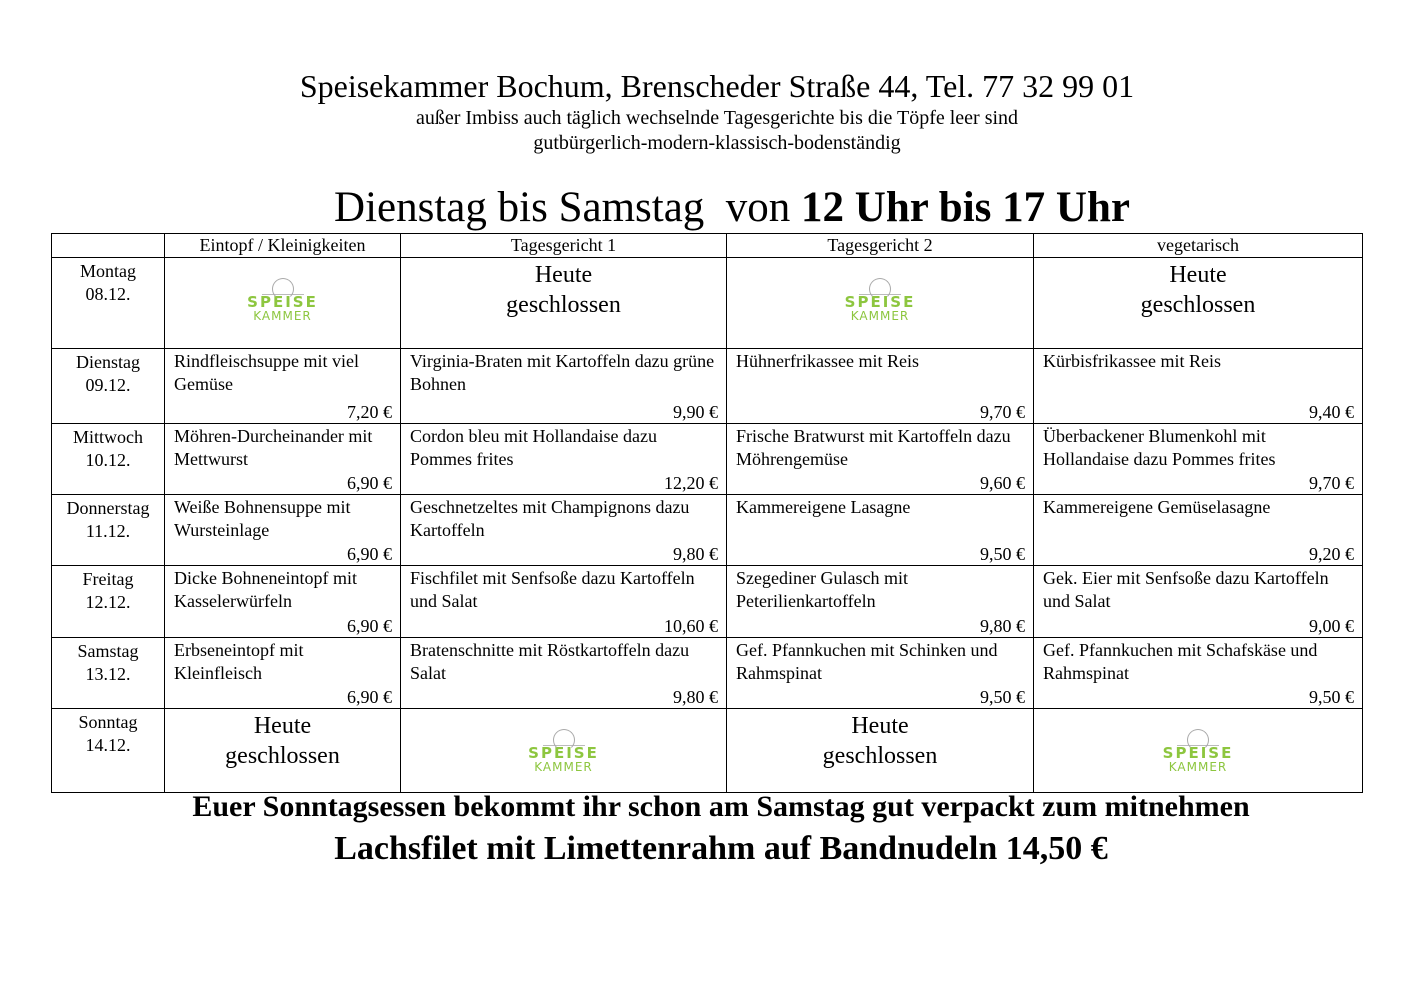  Describe the element at coordinates (691, 626) in the screenshot. I see `dish-price: 10,60 €` at that location.